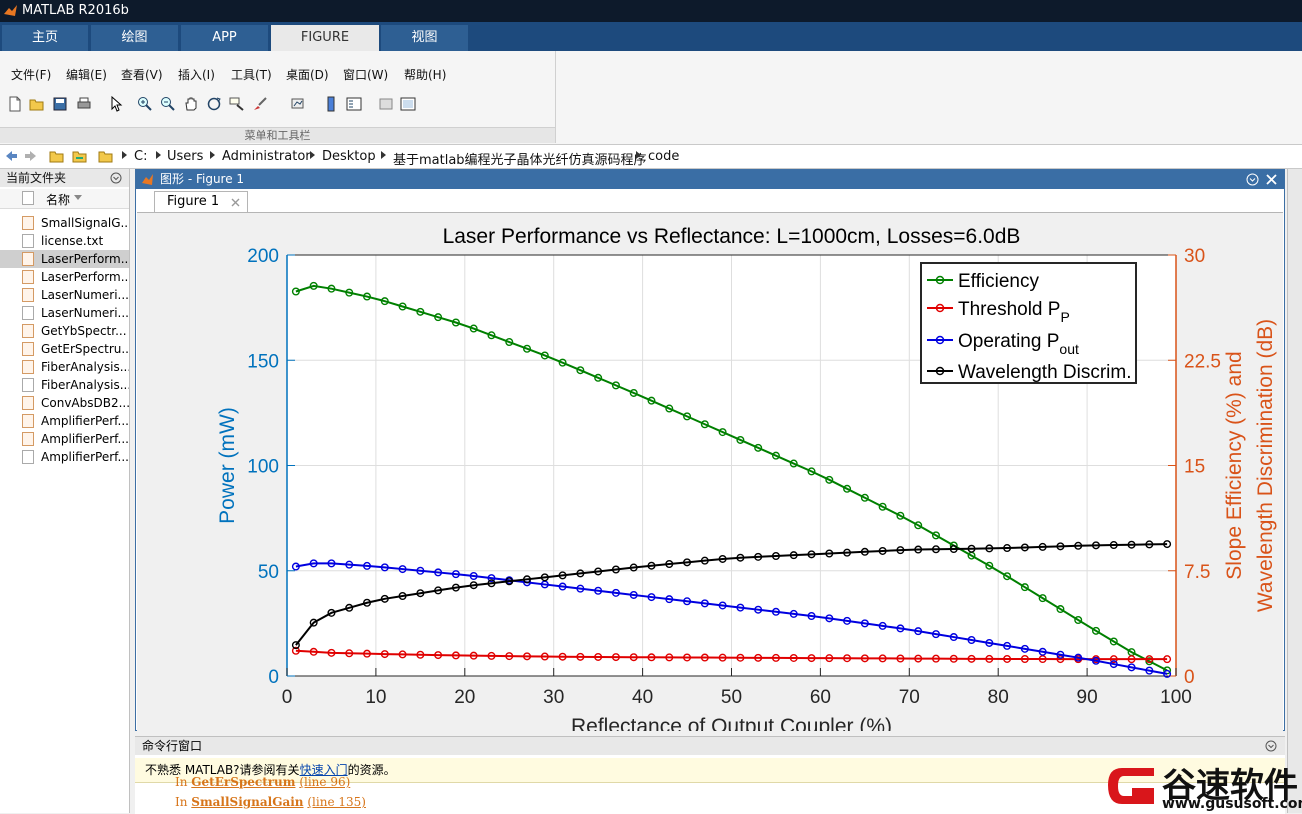 The width and height of the screenshot is (1302, 814). What do you see at coordinates (158, 155) in the screenshot?
I see `path-separator-icon` at bounding box center [158, 155].